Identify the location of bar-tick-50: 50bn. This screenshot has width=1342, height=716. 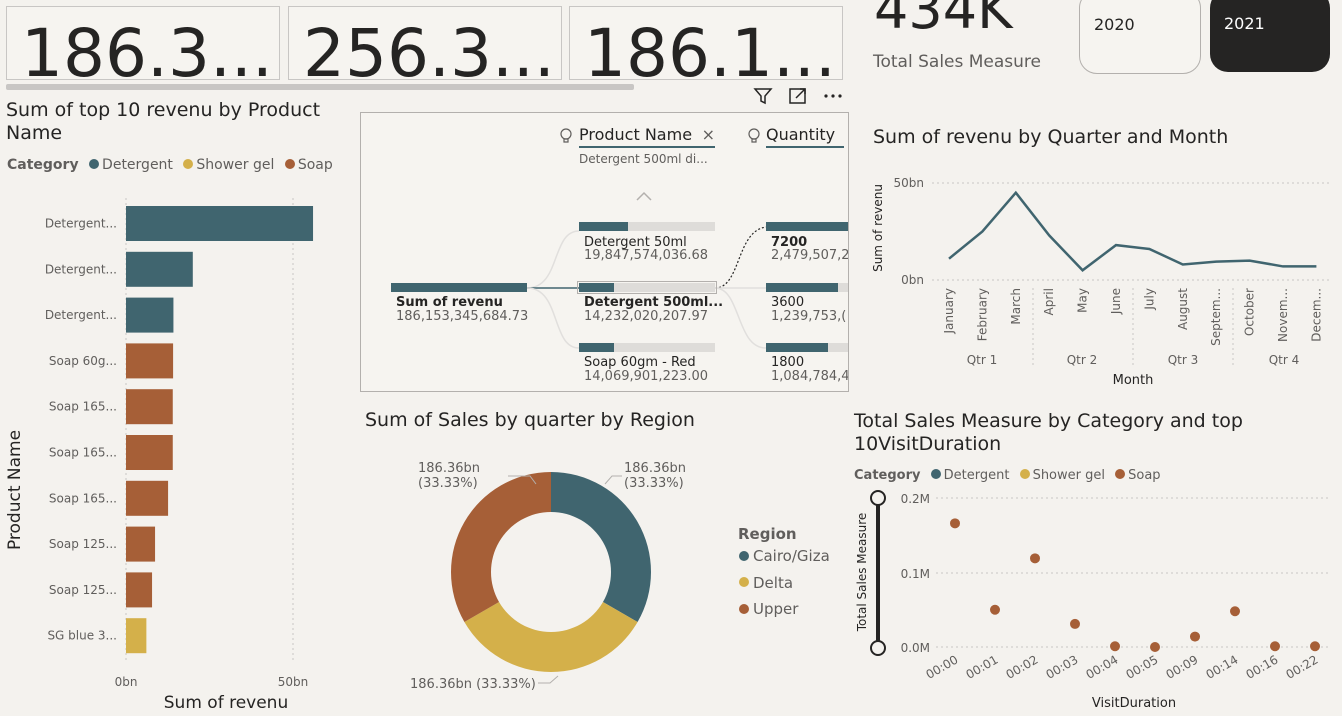
(293, 682).